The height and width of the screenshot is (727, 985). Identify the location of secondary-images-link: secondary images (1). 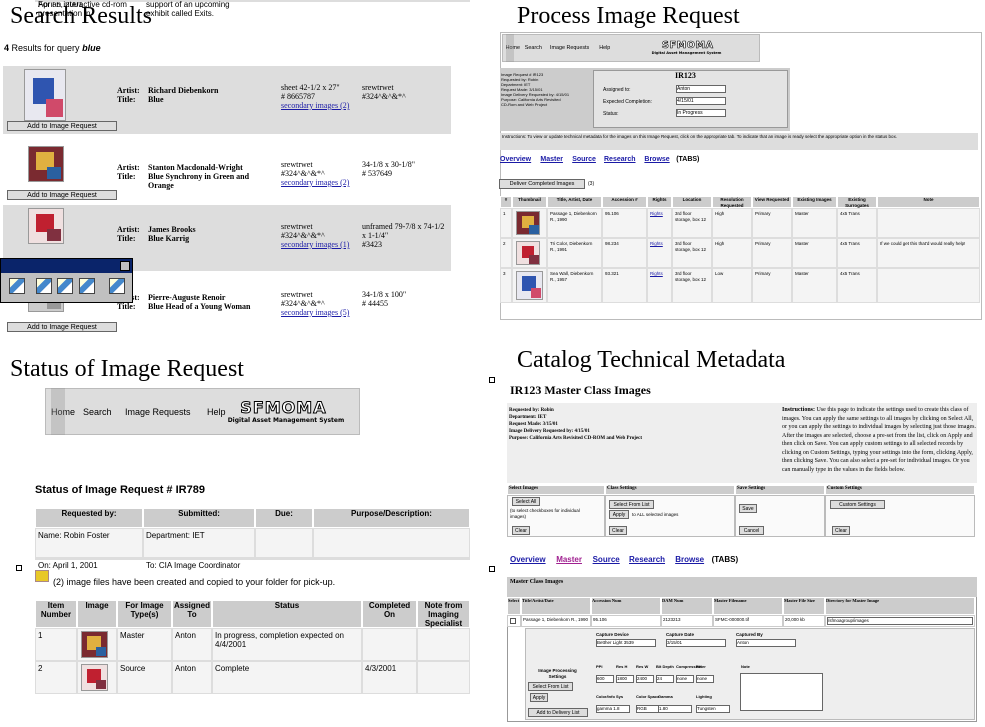
(315, 244).